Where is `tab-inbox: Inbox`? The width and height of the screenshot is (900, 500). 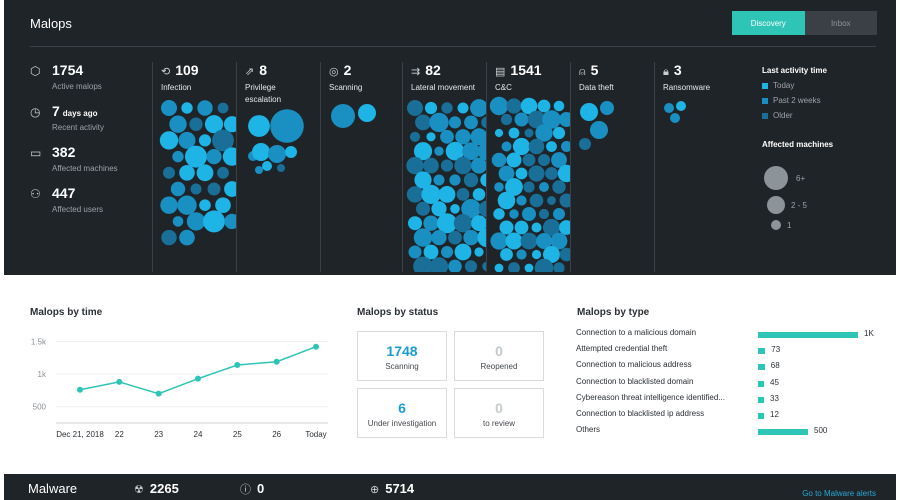 tab-inbox: Inbox is located at coordinates (840, 23).